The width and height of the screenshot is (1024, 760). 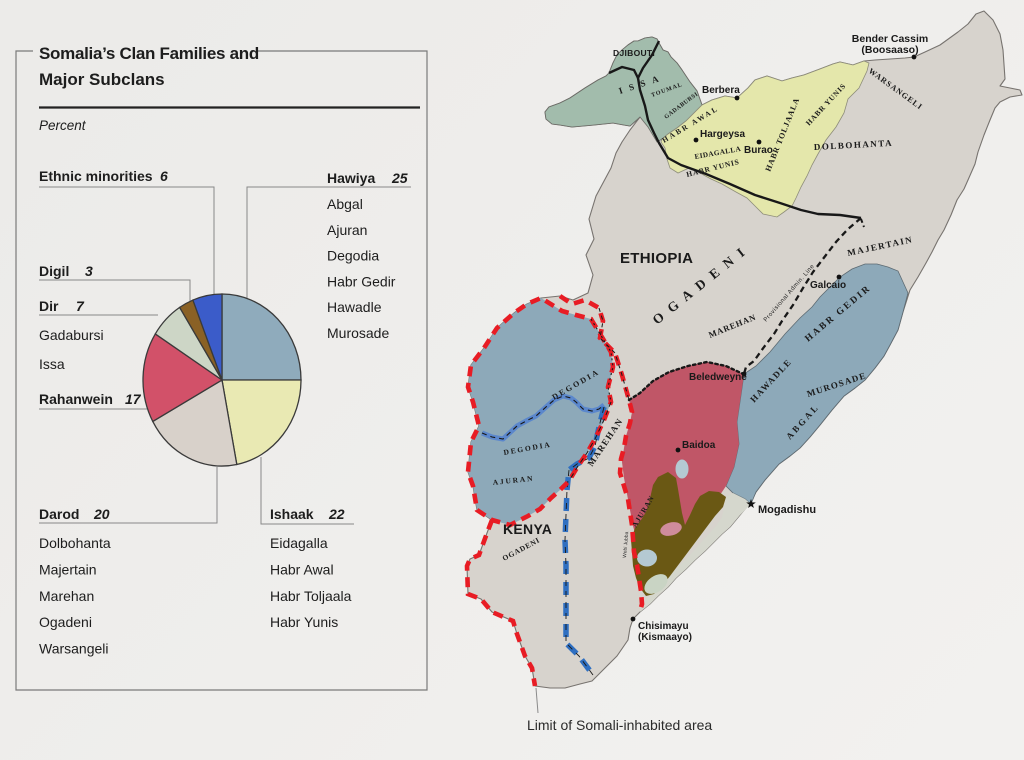 I want to click on svg-text: Beledweyne, so click(x=718, y=377).